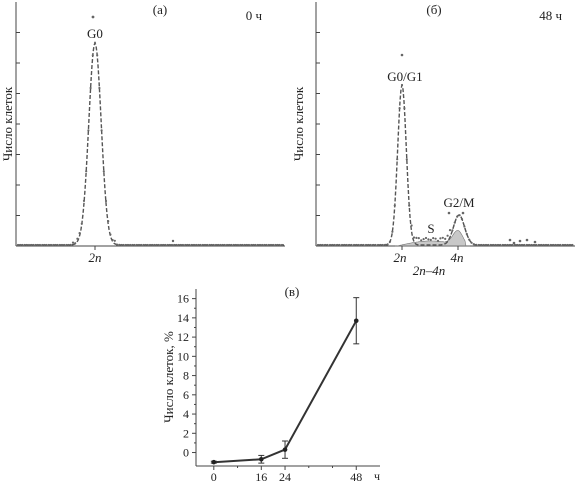 Image resolution: width=578 pixels, height=483 pixels. Describe the element at coordinates (186, 376) in the screenshot. I see `panel-c-y-ticks: 0 2 4 6 8 10 12 14 16` at that location.